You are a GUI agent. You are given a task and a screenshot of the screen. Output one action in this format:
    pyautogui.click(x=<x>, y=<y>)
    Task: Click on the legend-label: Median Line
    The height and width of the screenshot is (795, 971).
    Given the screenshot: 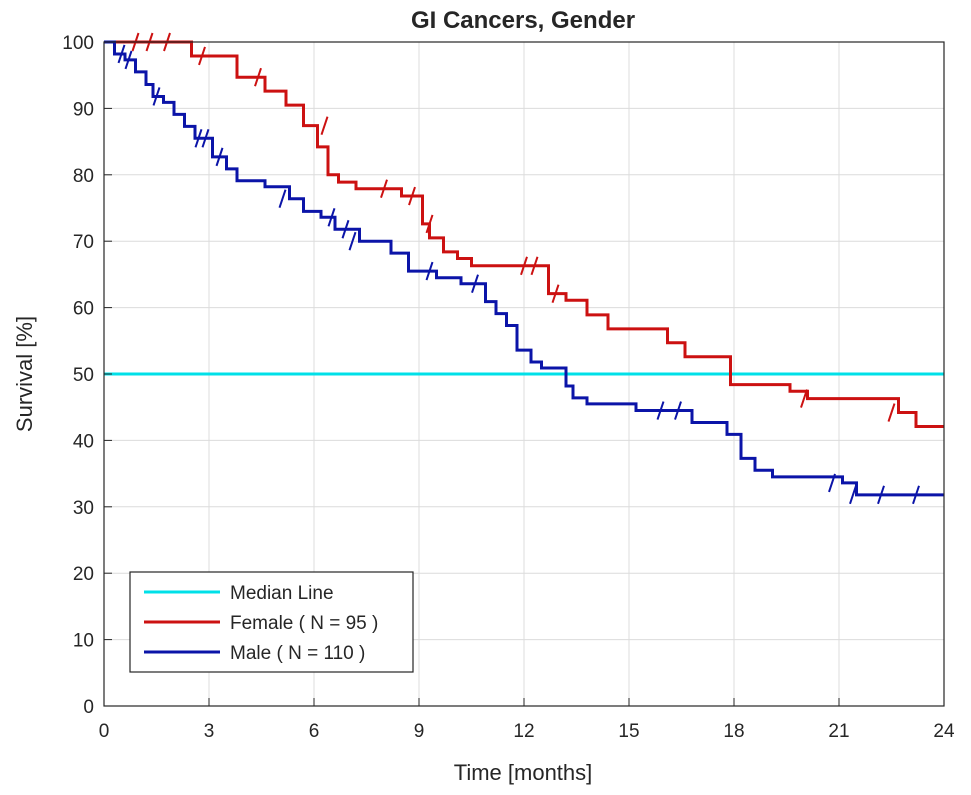 What is the action you would take?
    pyautogui.click(x=282, y=593)
    